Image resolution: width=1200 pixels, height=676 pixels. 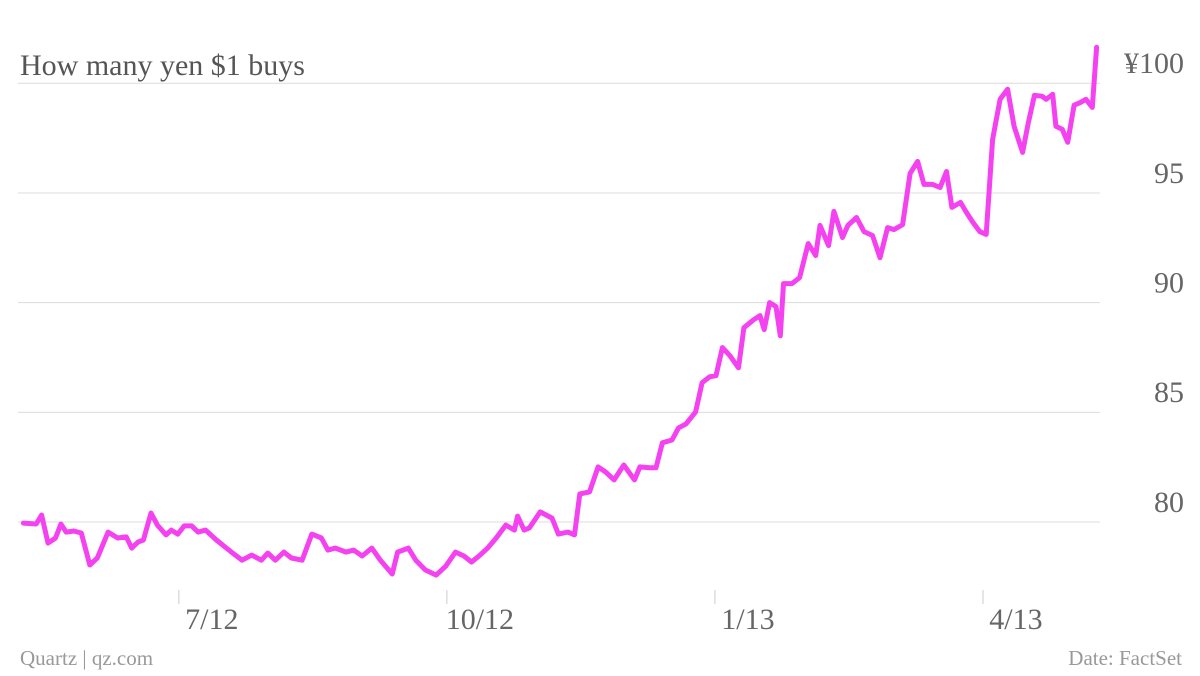 What do you see at coordinates (1169, 283) in the screenshot?
I see `y-tick-label: 90` at bounding box center [1169, 283].